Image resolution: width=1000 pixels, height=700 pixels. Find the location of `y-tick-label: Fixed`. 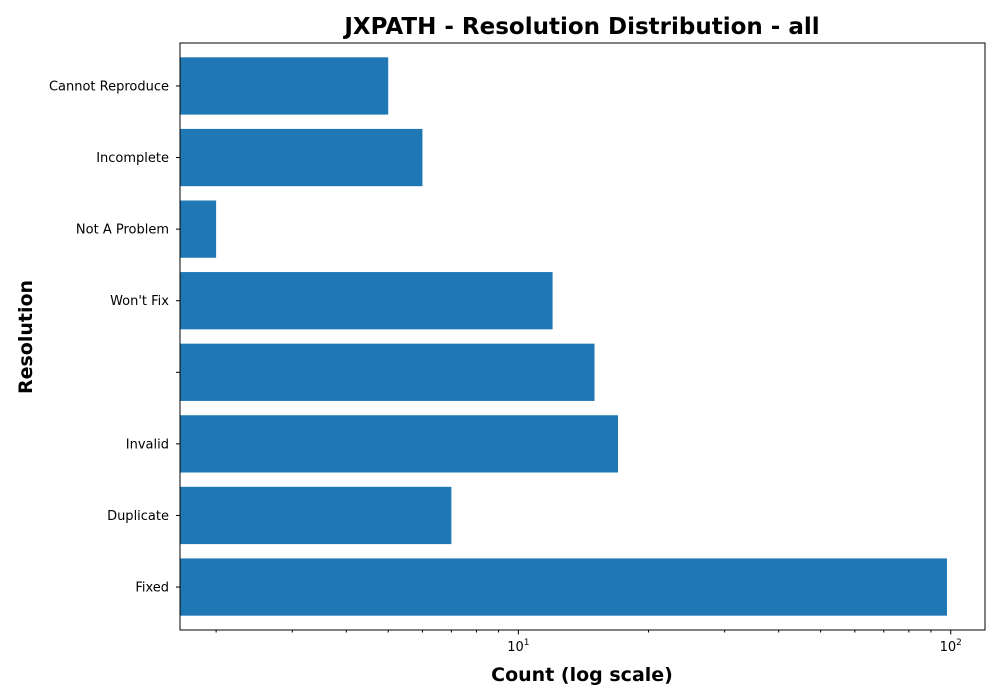

y-tick-label: Fixed is located at coordinates (152, 588).